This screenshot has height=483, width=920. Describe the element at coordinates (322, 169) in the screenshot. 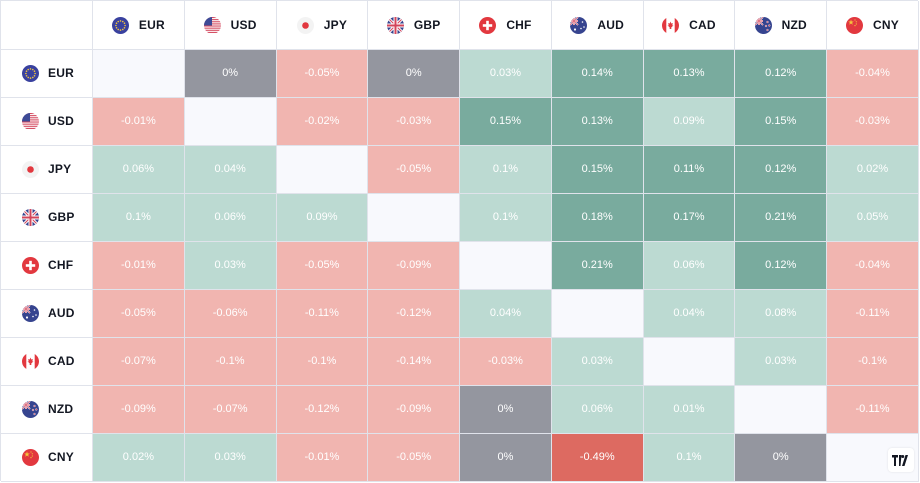

I see `heatmap-cell-jpy-jpy` at that location.